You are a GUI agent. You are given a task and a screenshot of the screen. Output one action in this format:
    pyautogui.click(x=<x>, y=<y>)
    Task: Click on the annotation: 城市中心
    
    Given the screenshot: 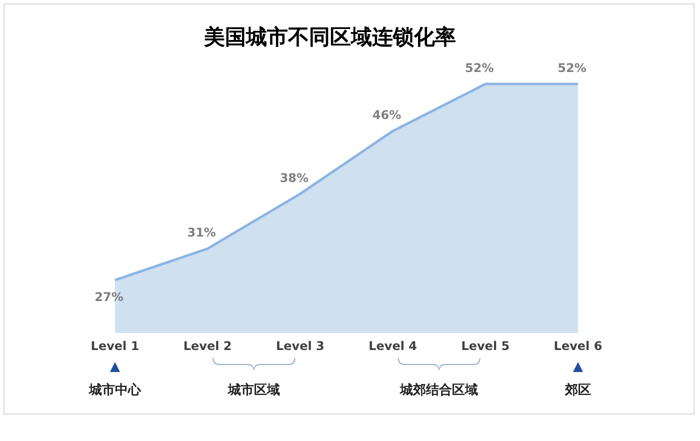 What is the action you would take?
    pyautogui.click(x=115, y=390)
    